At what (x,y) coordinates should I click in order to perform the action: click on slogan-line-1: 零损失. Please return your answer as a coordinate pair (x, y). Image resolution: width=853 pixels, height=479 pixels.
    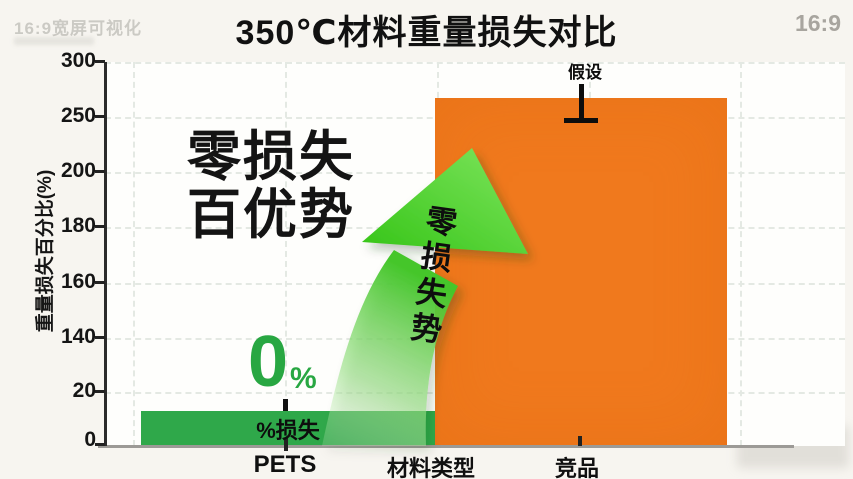
    Looking at the image, I should click on (271, 157).